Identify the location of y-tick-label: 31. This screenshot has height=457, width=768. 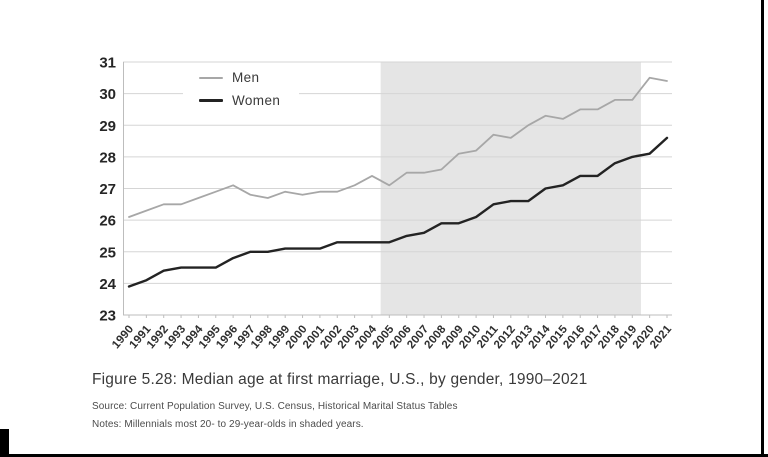
(107, 63).